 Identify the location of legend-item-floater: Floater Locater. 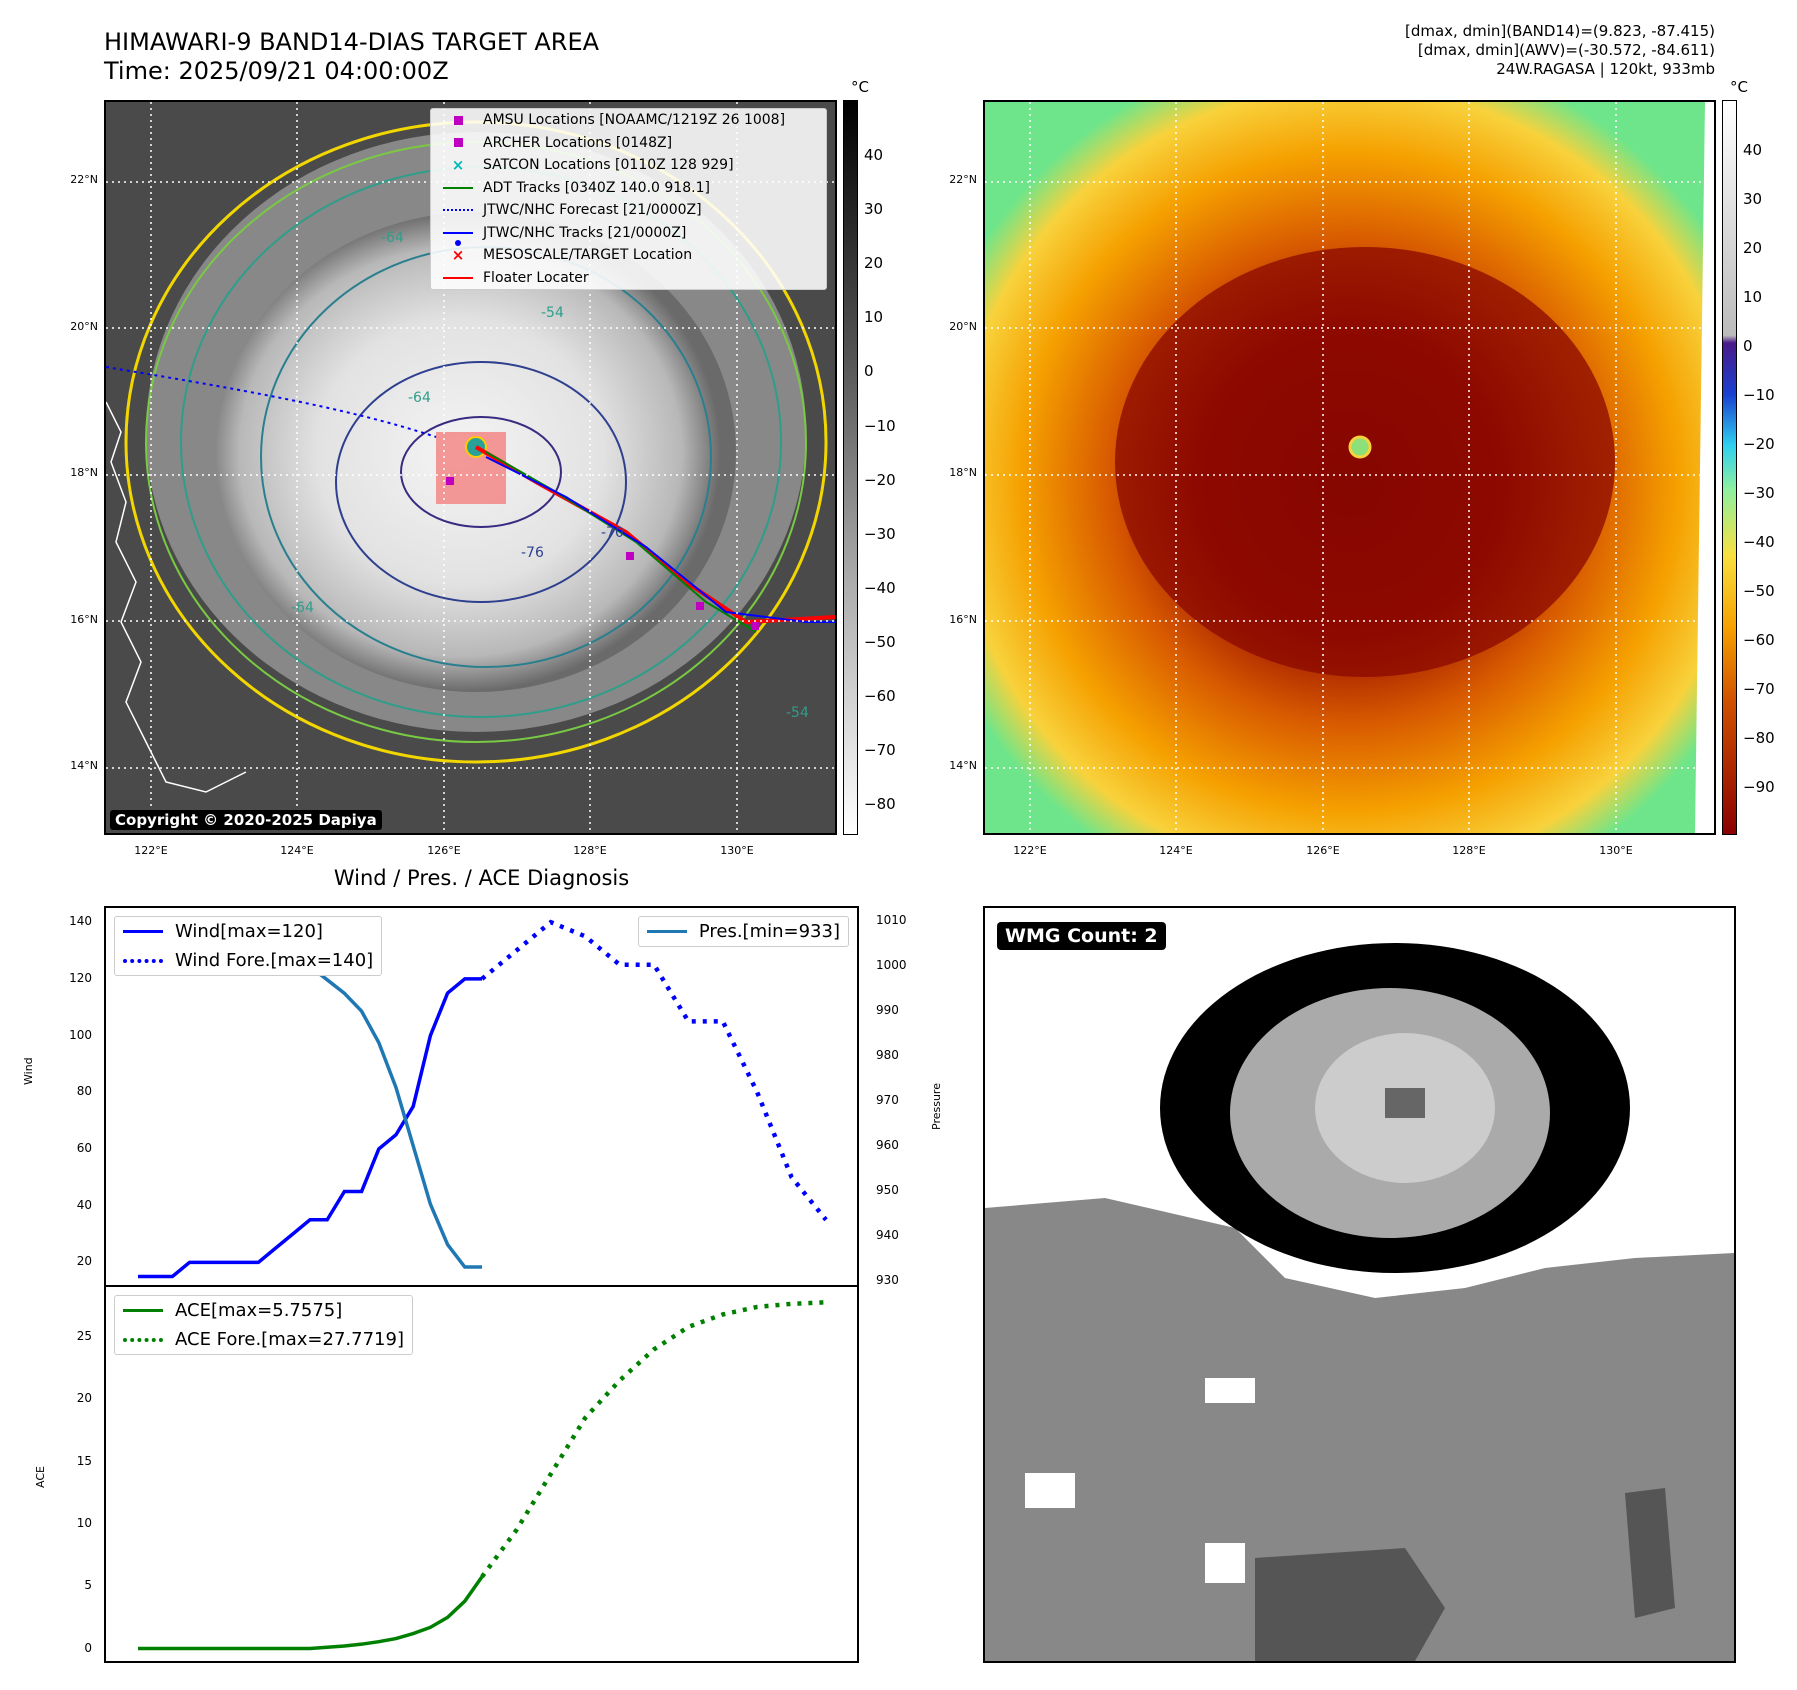
(628, 278).